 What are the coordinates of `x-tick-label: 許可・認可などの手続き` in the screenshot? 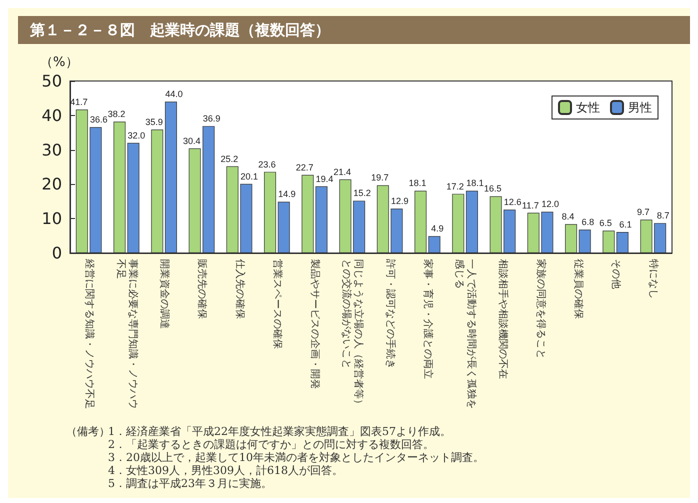 It's located at (390, 314).